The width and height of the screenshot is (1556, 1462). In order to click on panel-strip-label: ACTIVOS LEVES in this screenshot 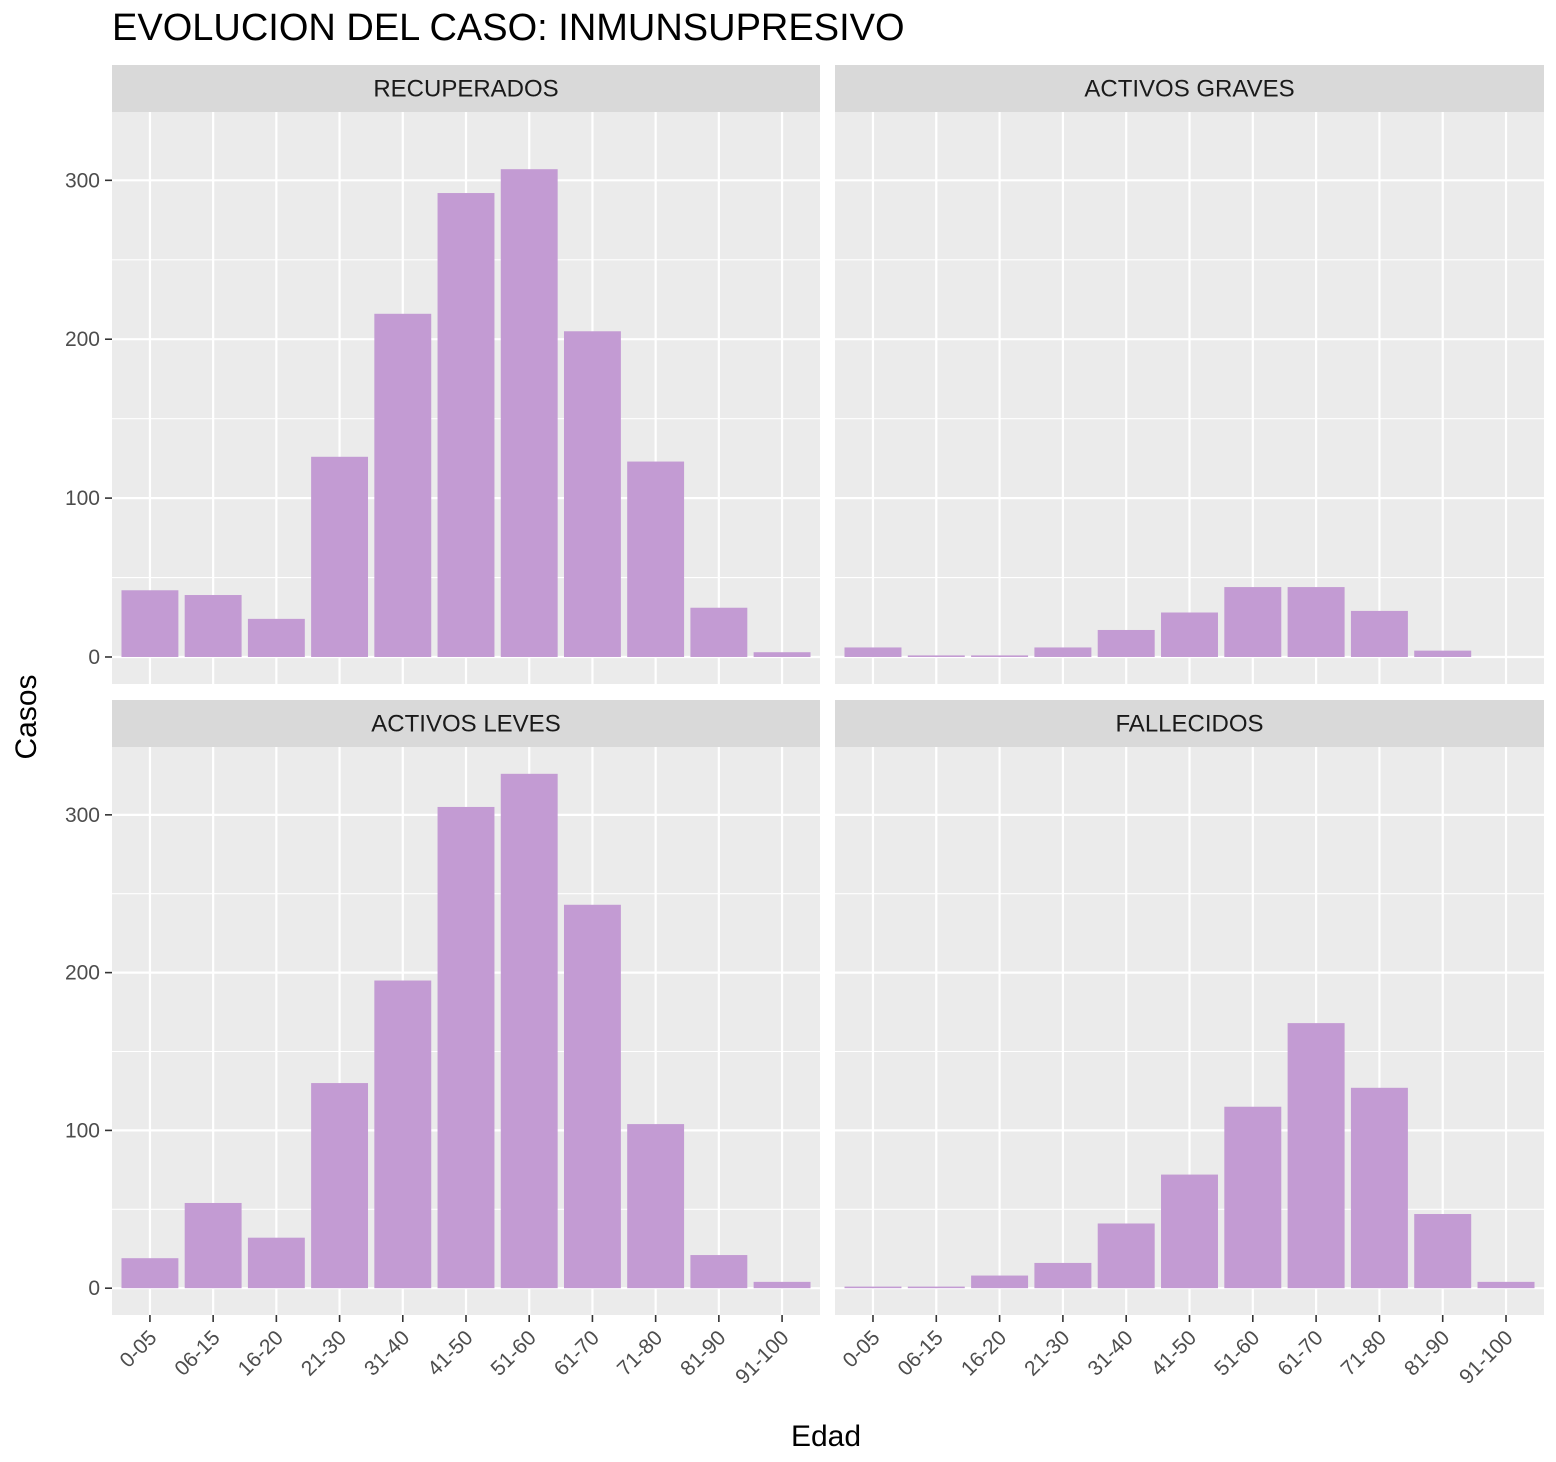, I will do `click(465, 724)`.